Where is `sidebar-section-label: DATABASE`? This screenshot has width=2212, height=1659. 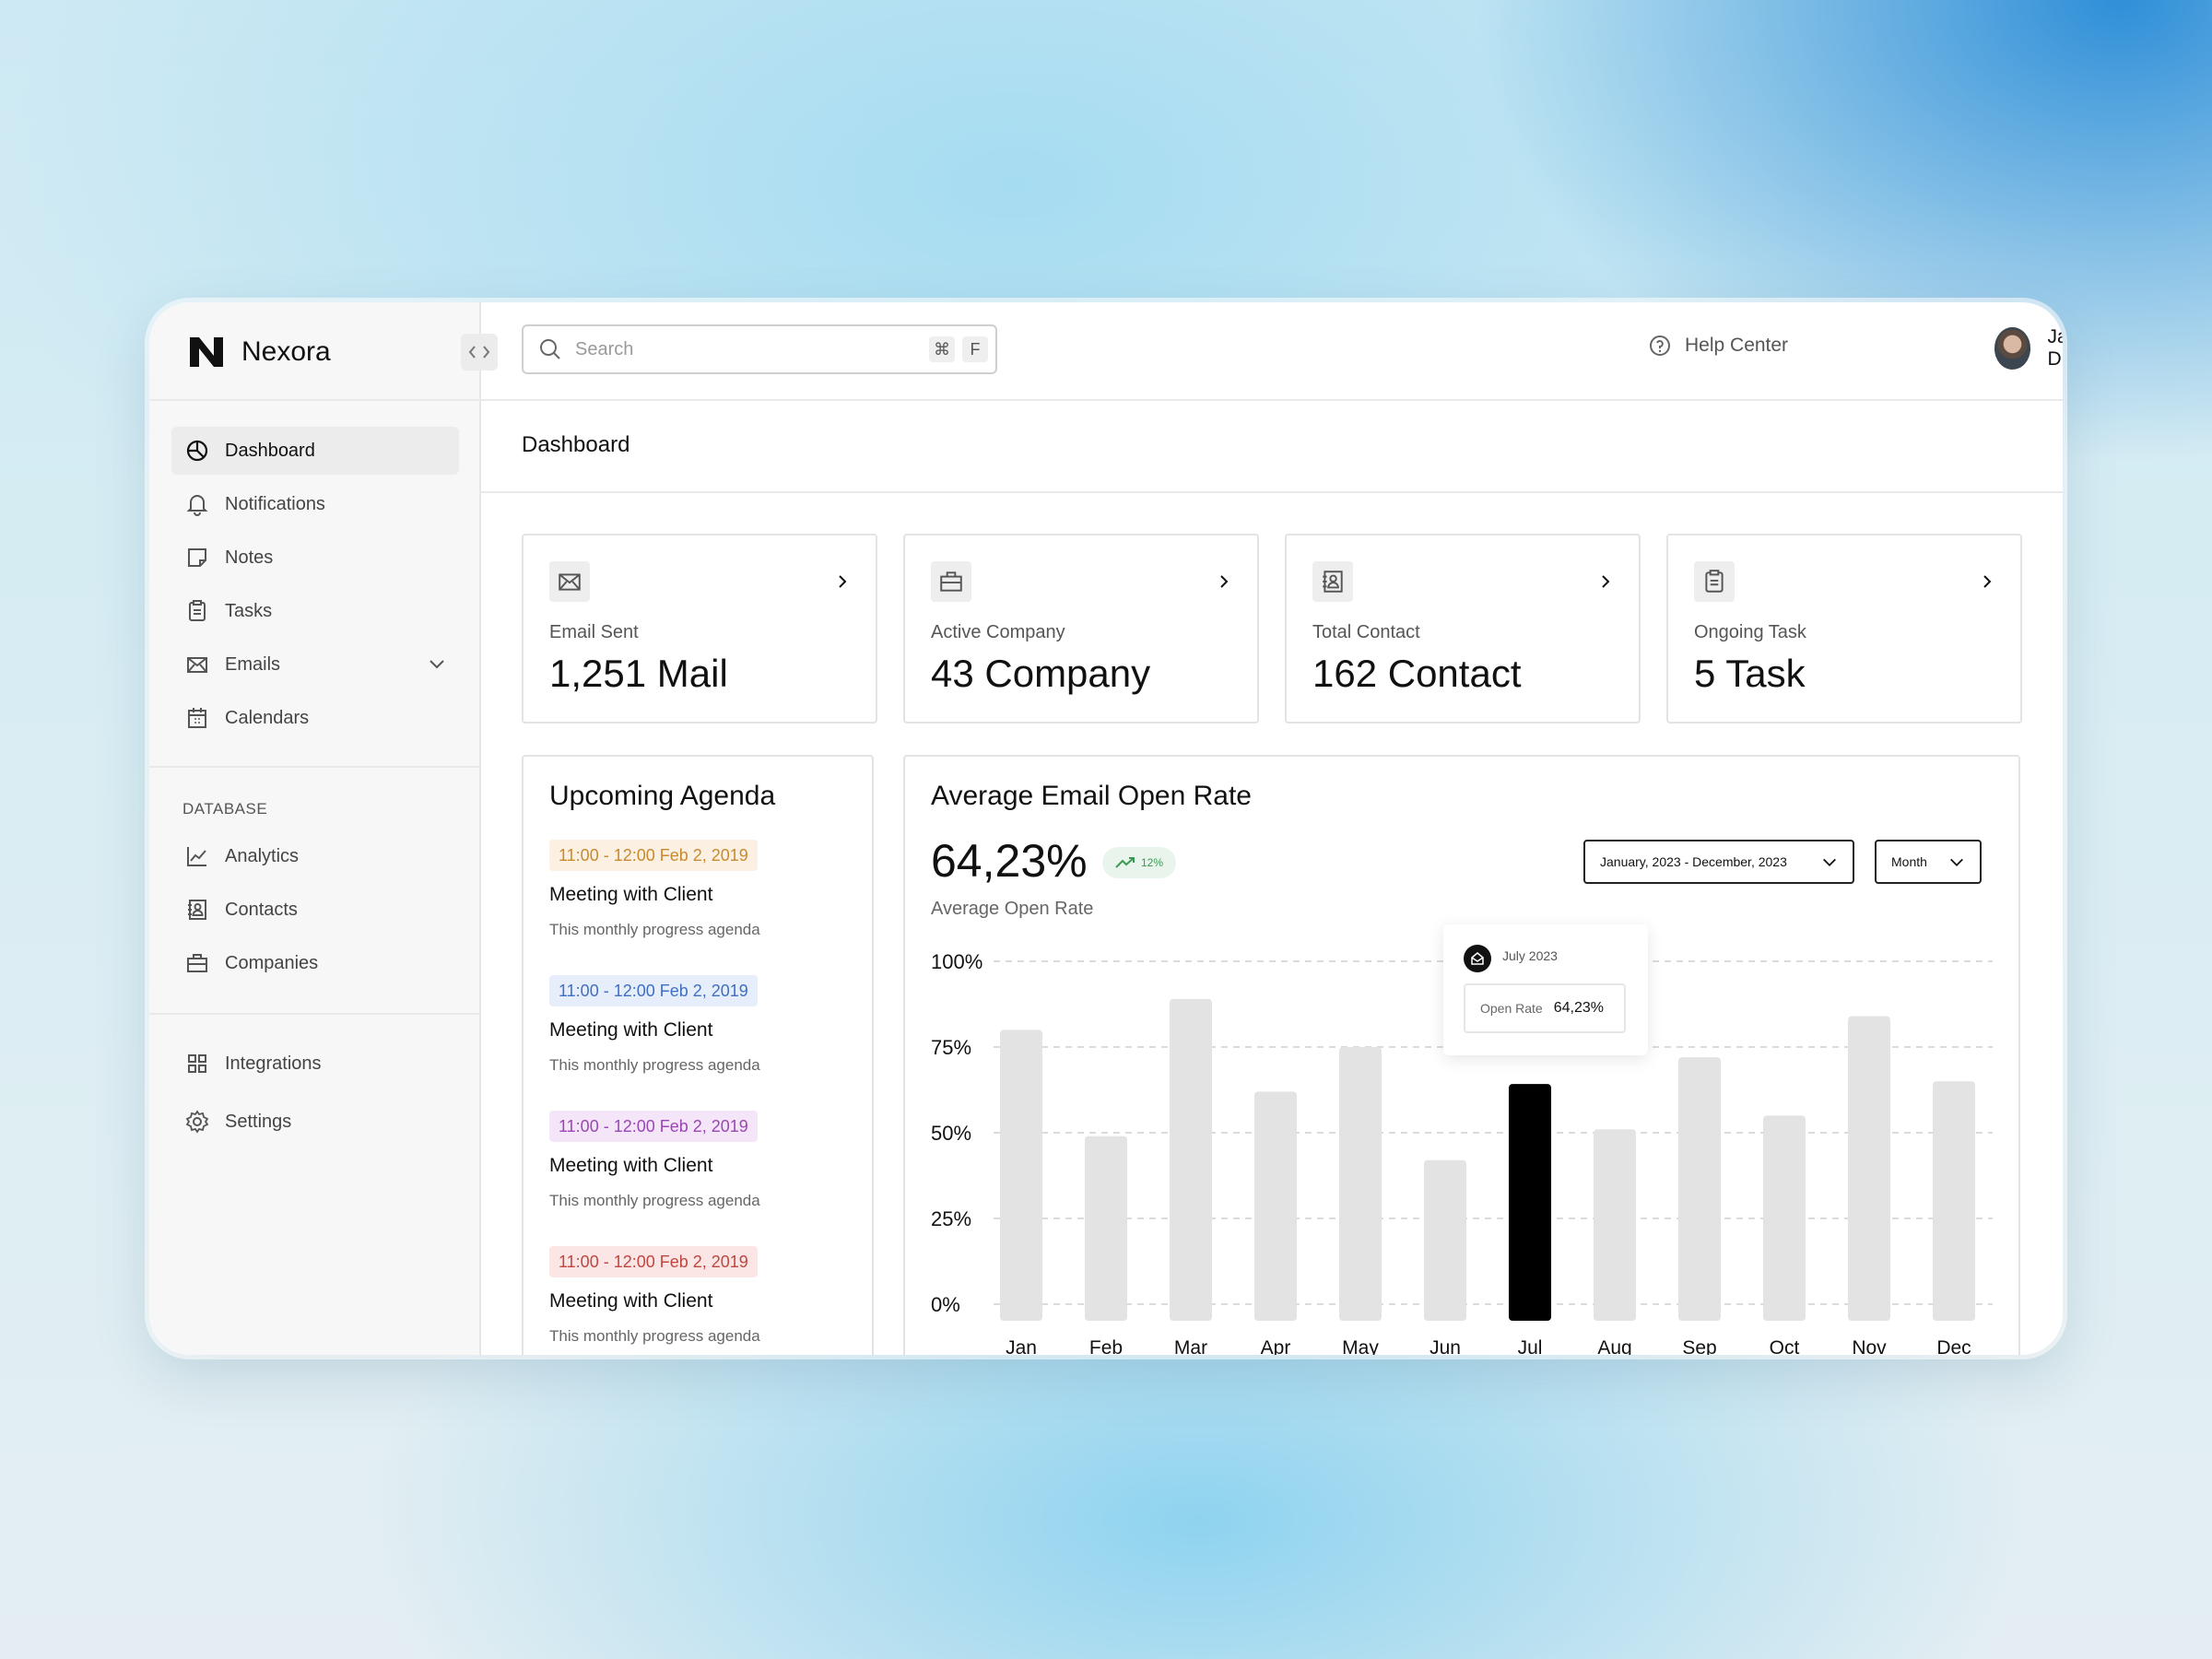
sidebar-section-label: DATABASE is located at coordinates (225, 809).